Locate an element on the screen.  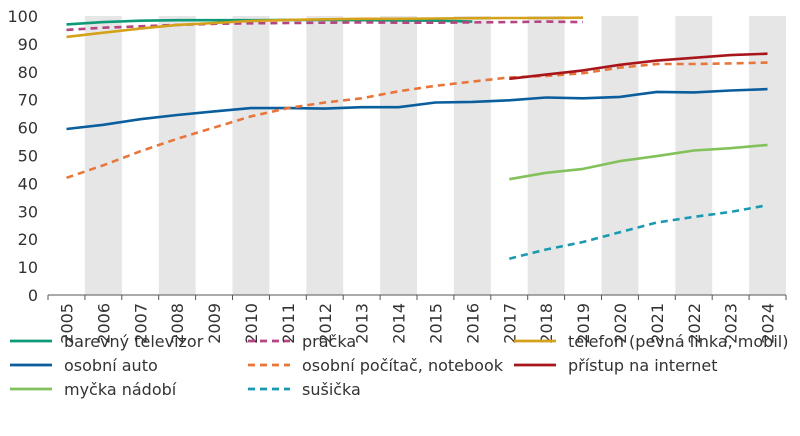
legend-label: osobní počítač, notebook is located at coordinates (403, 365).